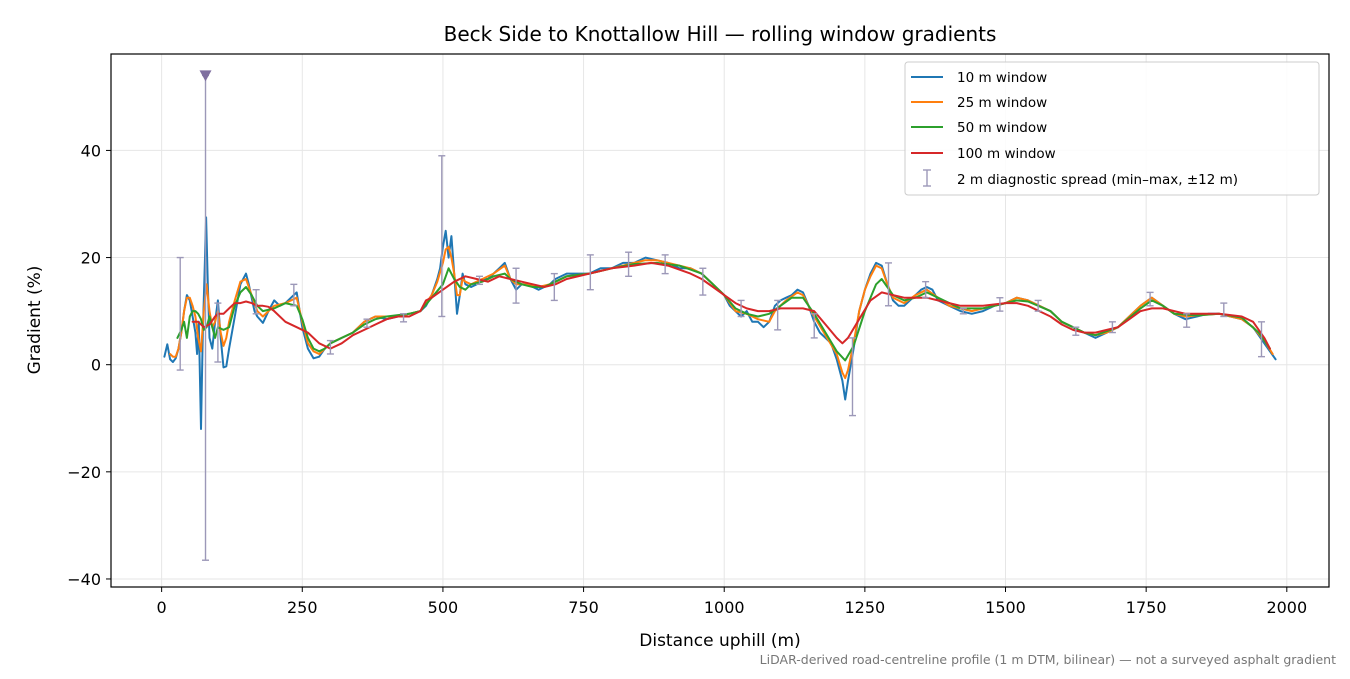 This screenshot has width=1350, height=679. Describe the element at coordinates (731, 305) in the screenshot. I see `series-line-100-m-window` at that location.